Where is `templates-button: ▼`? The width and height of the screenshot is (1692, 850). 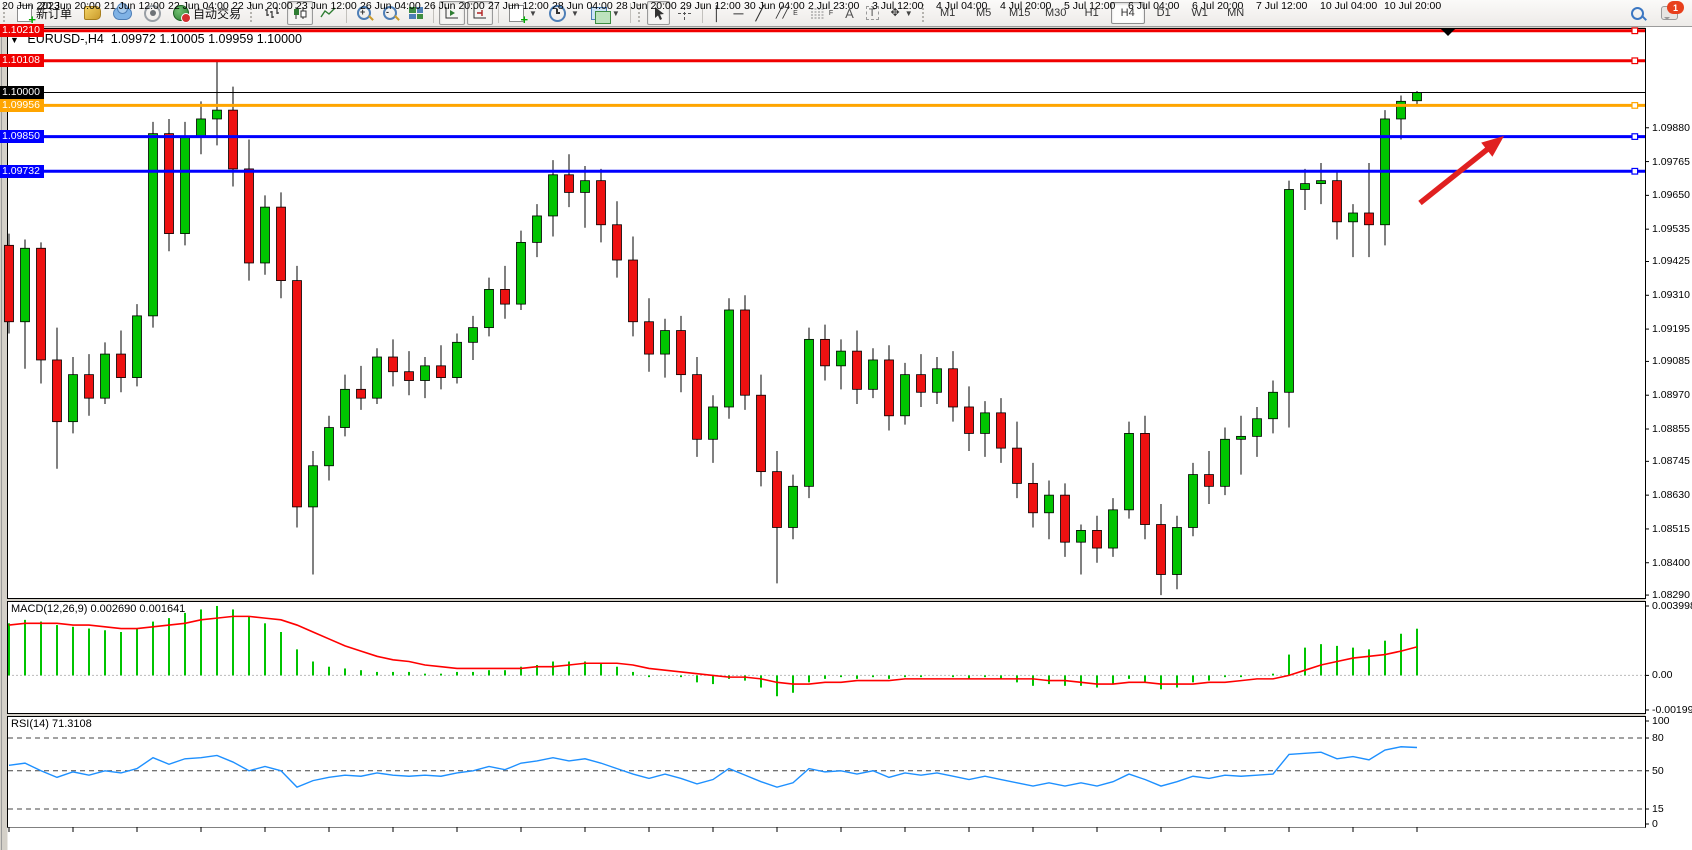
templates-button: ▼ is located at coordinates (605, 13).